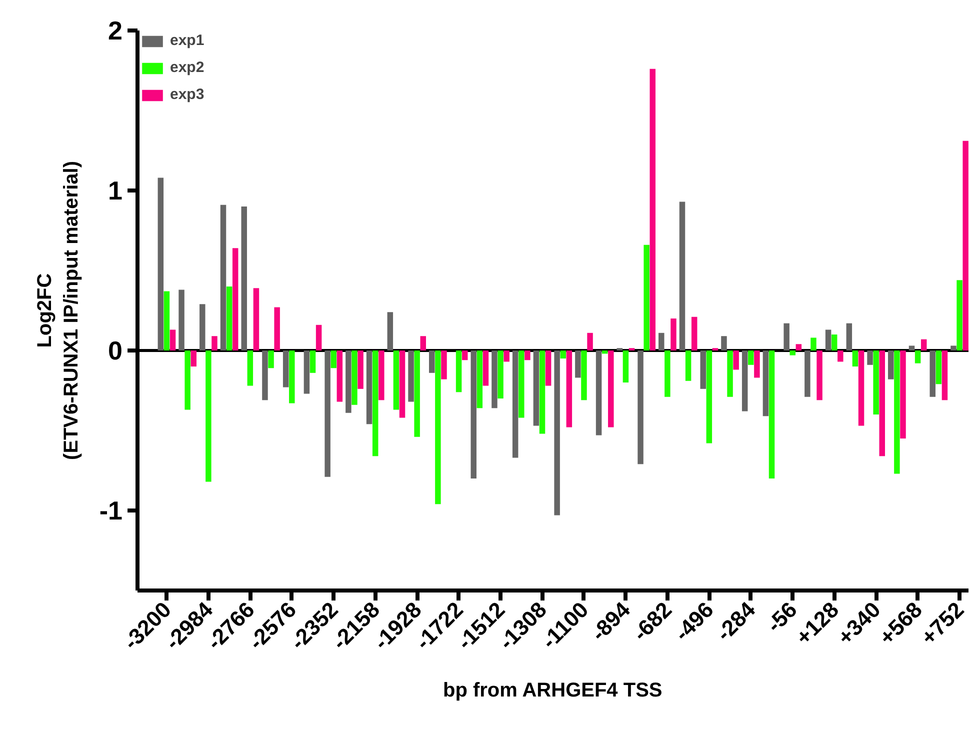  What do you see at coordinates (611, 621) in the screenshot?
I see `x-tick-label: -894` at bounding box center [611, 621].